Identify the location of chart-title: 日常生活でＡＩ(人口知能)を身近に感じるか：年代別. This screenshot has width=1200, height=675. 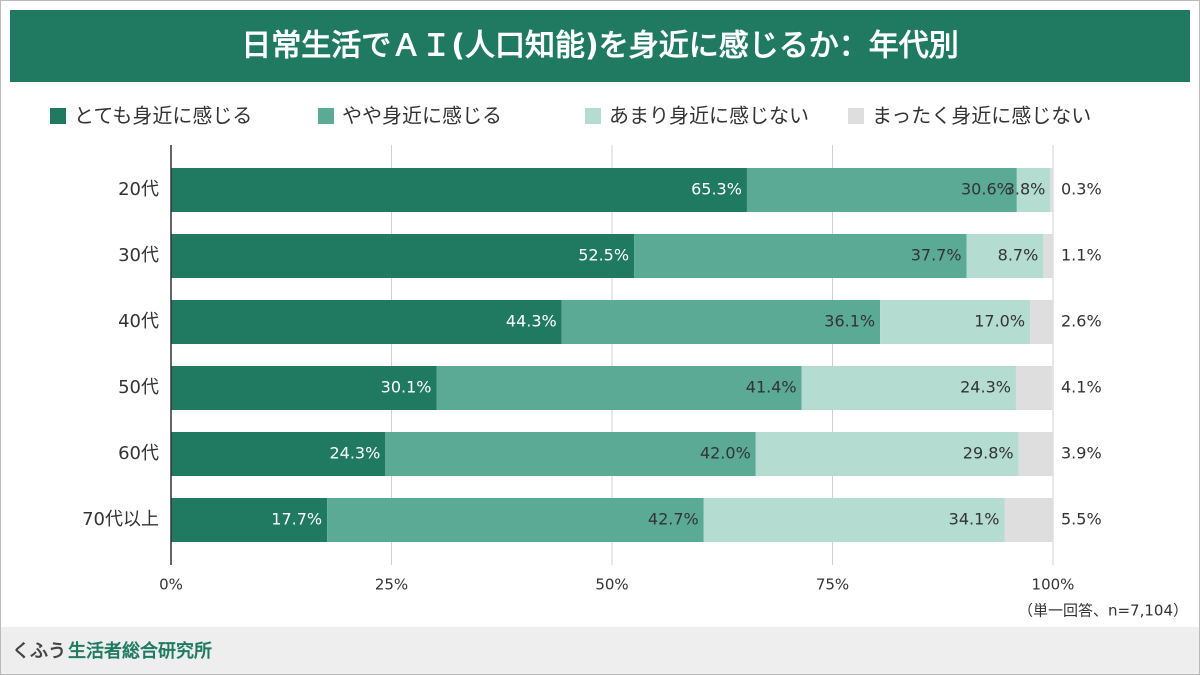
(599, 46).